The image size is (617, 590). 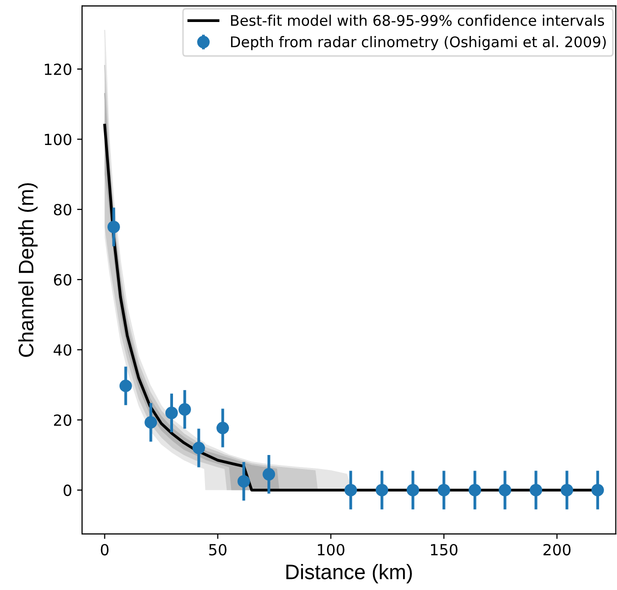 What do you see at coordinates (63, 350) in the screenshot?
I see `y-tick-label: 40` at bounding box center [63, 350].